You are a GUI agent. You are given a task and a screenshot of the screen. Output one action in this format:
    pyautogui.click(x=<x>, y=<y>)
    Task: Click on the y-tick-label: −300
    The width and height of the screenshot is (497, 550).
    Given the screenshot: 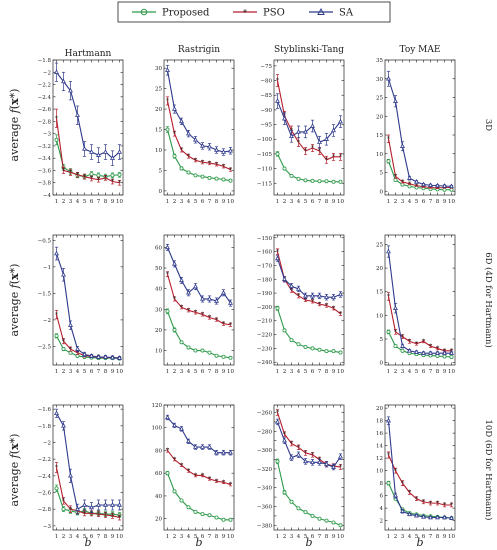 What is the action you would take?
    pyautogui.click(x=265, y=451)
    